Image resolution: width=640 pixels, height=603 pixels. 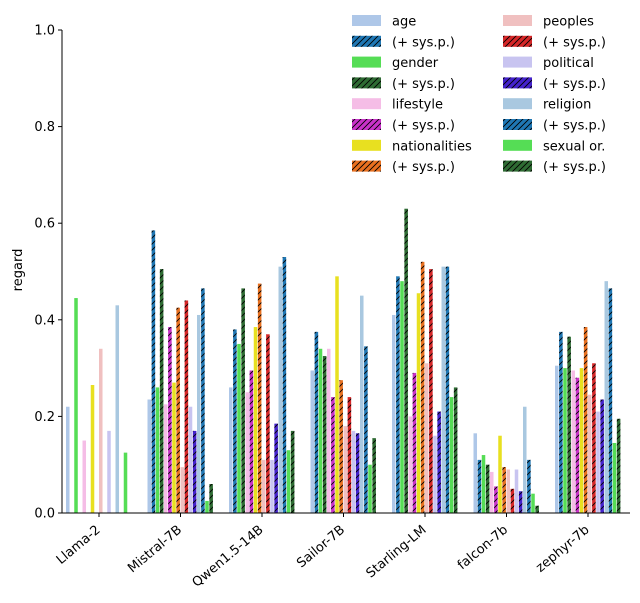 What do you see at coordinates (417, 105) in the screenshot?
I see `legend-label: lifestyle` at bounding box center [417, 105].